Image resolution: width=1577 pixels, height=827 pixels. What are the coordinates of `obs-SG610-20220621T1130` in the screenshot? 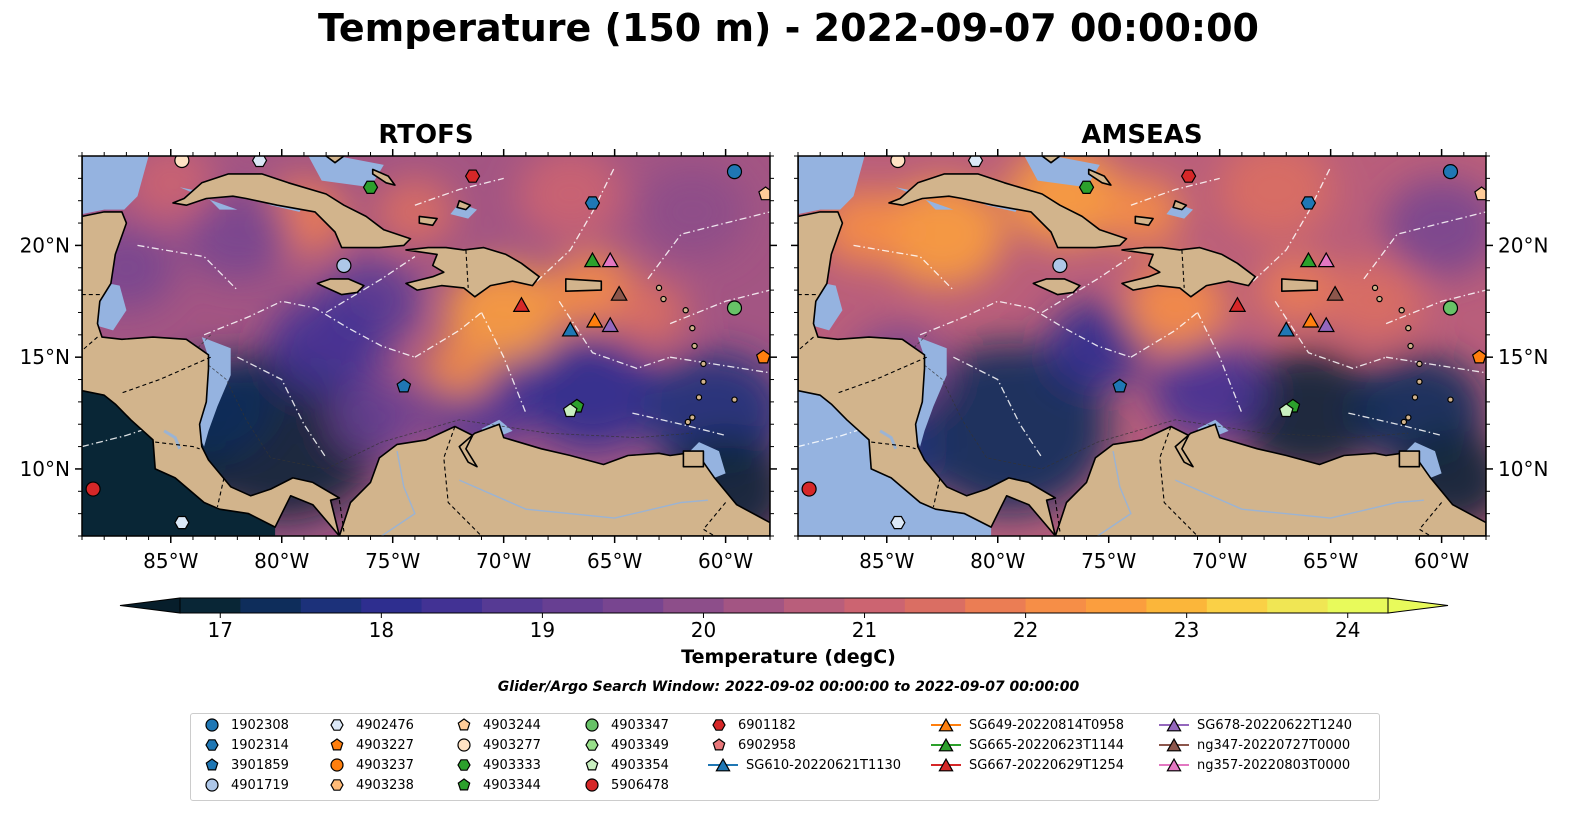 It's located at (1286, 329).